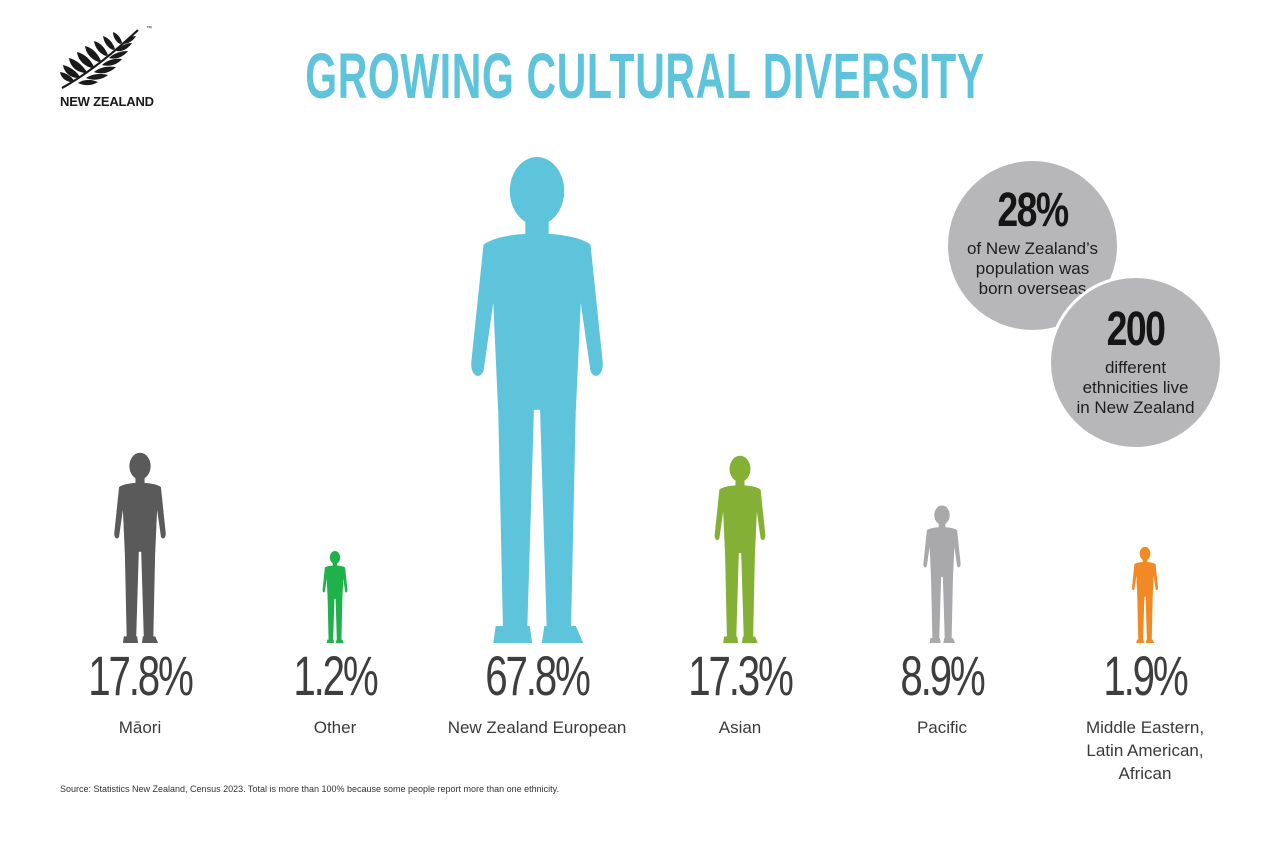  I want to click on stat-text-line: population was, so click(1032, 268).